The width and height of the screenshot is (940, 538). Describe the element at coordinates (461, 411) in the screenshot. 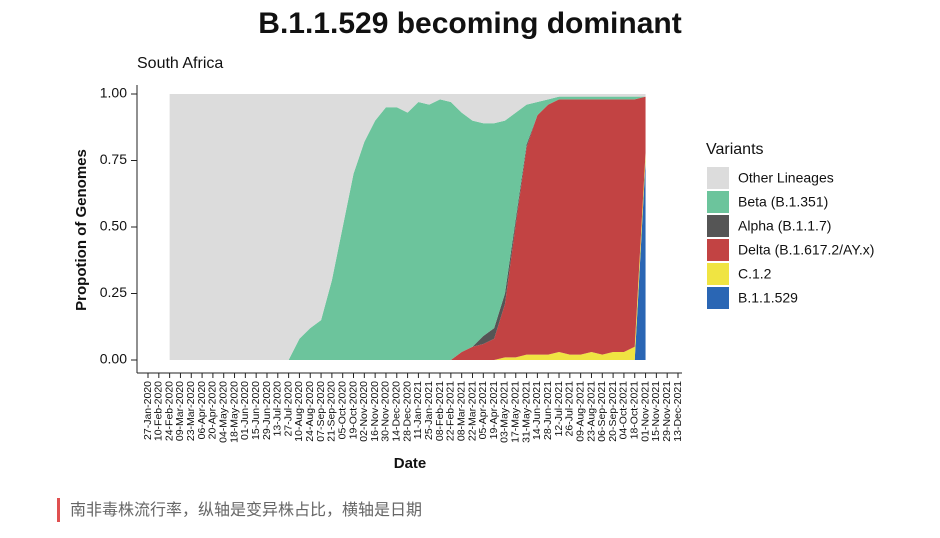

I see `x-tick-label: 08-Mar-2021` at that location.